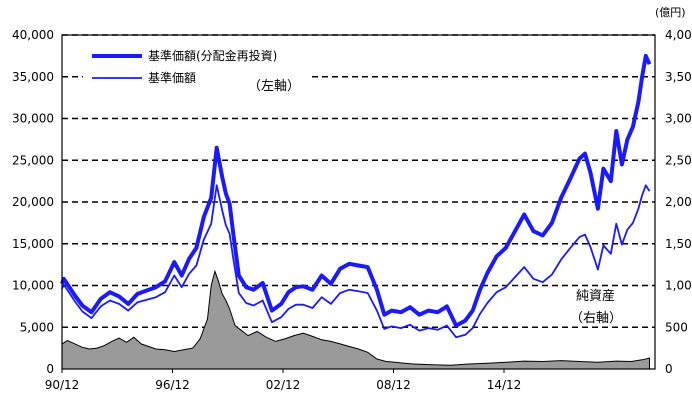  What do you see at coordinates (678, 77) in the screenshot?
I see `right-tick-label: 3,500` at bounding box center [678, 77].